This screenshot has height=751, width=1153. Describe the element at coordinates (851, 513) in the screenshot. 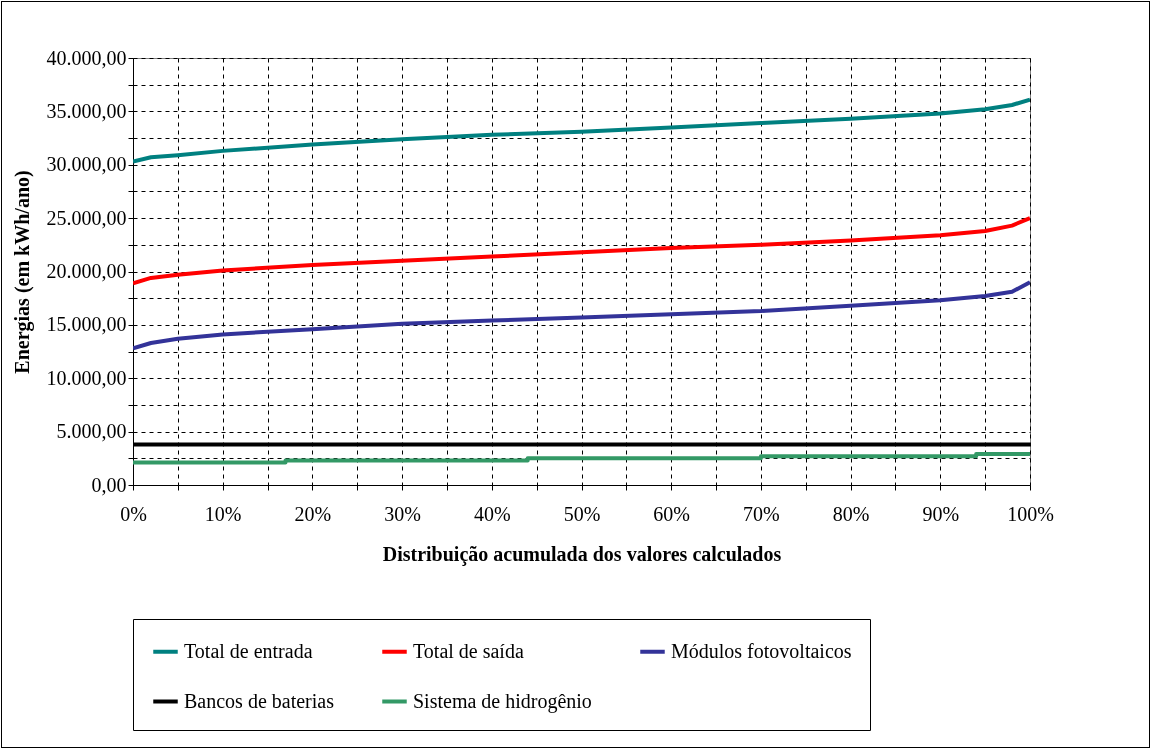

I see `x-tick-label: 80%` at that location.